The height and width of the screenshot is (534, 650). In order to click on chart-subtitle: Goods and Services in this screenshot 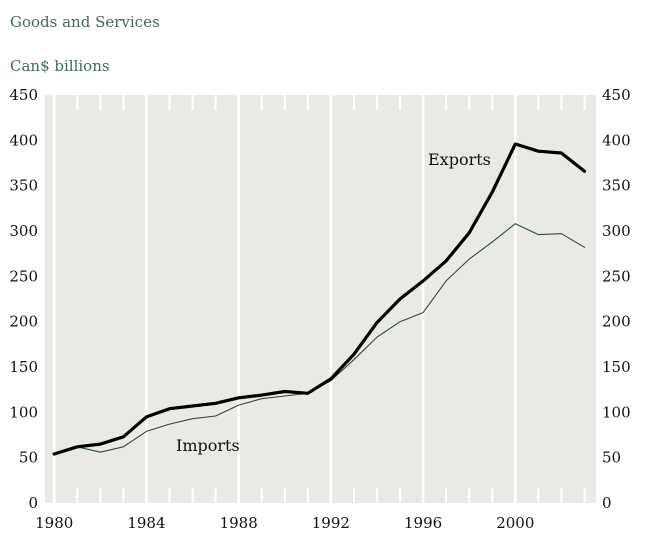, I will do `click(85, 22)`.